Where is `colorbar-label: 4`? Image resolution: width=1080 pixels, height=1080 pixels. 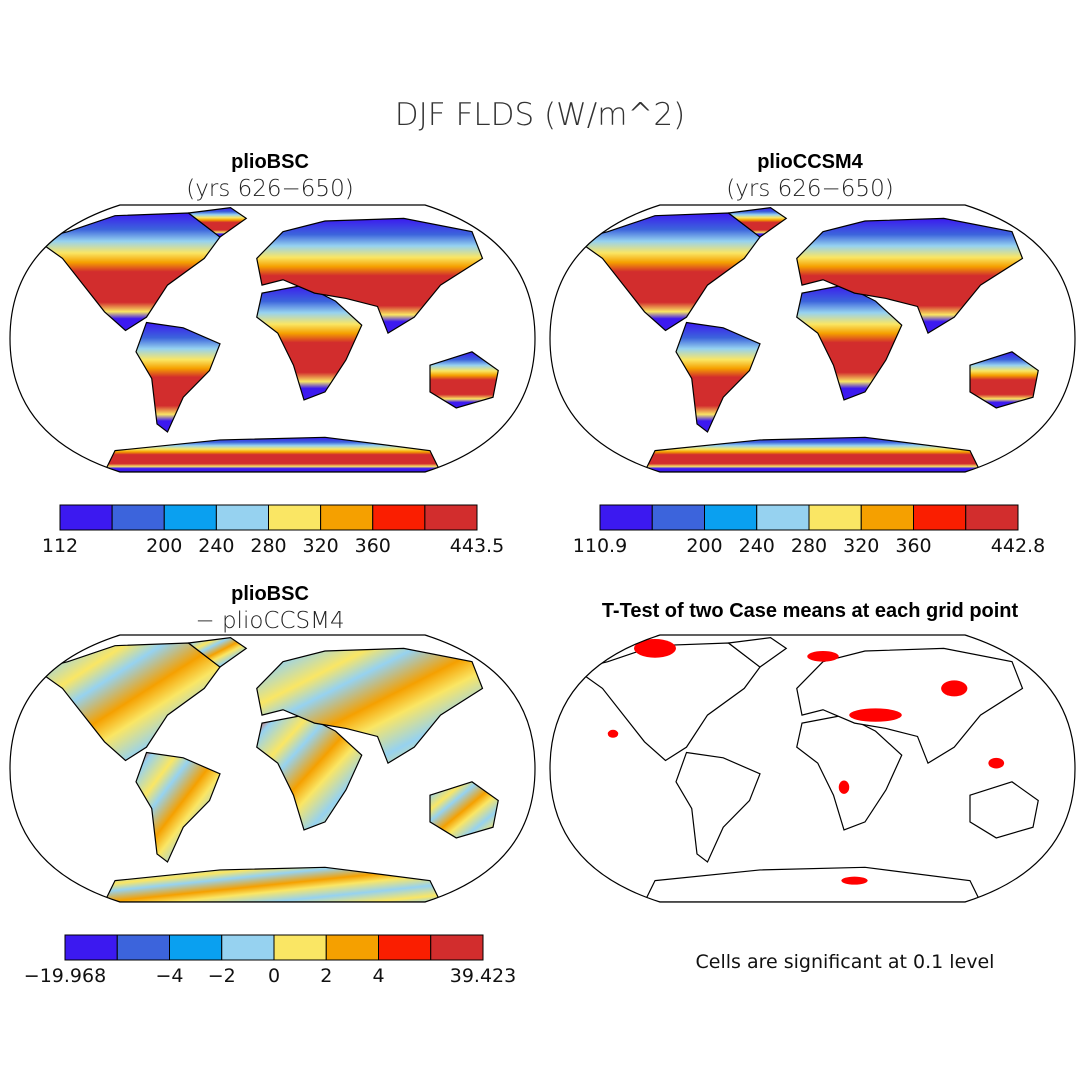
colorbar-label: 4 is located at coordinates (378, 976).